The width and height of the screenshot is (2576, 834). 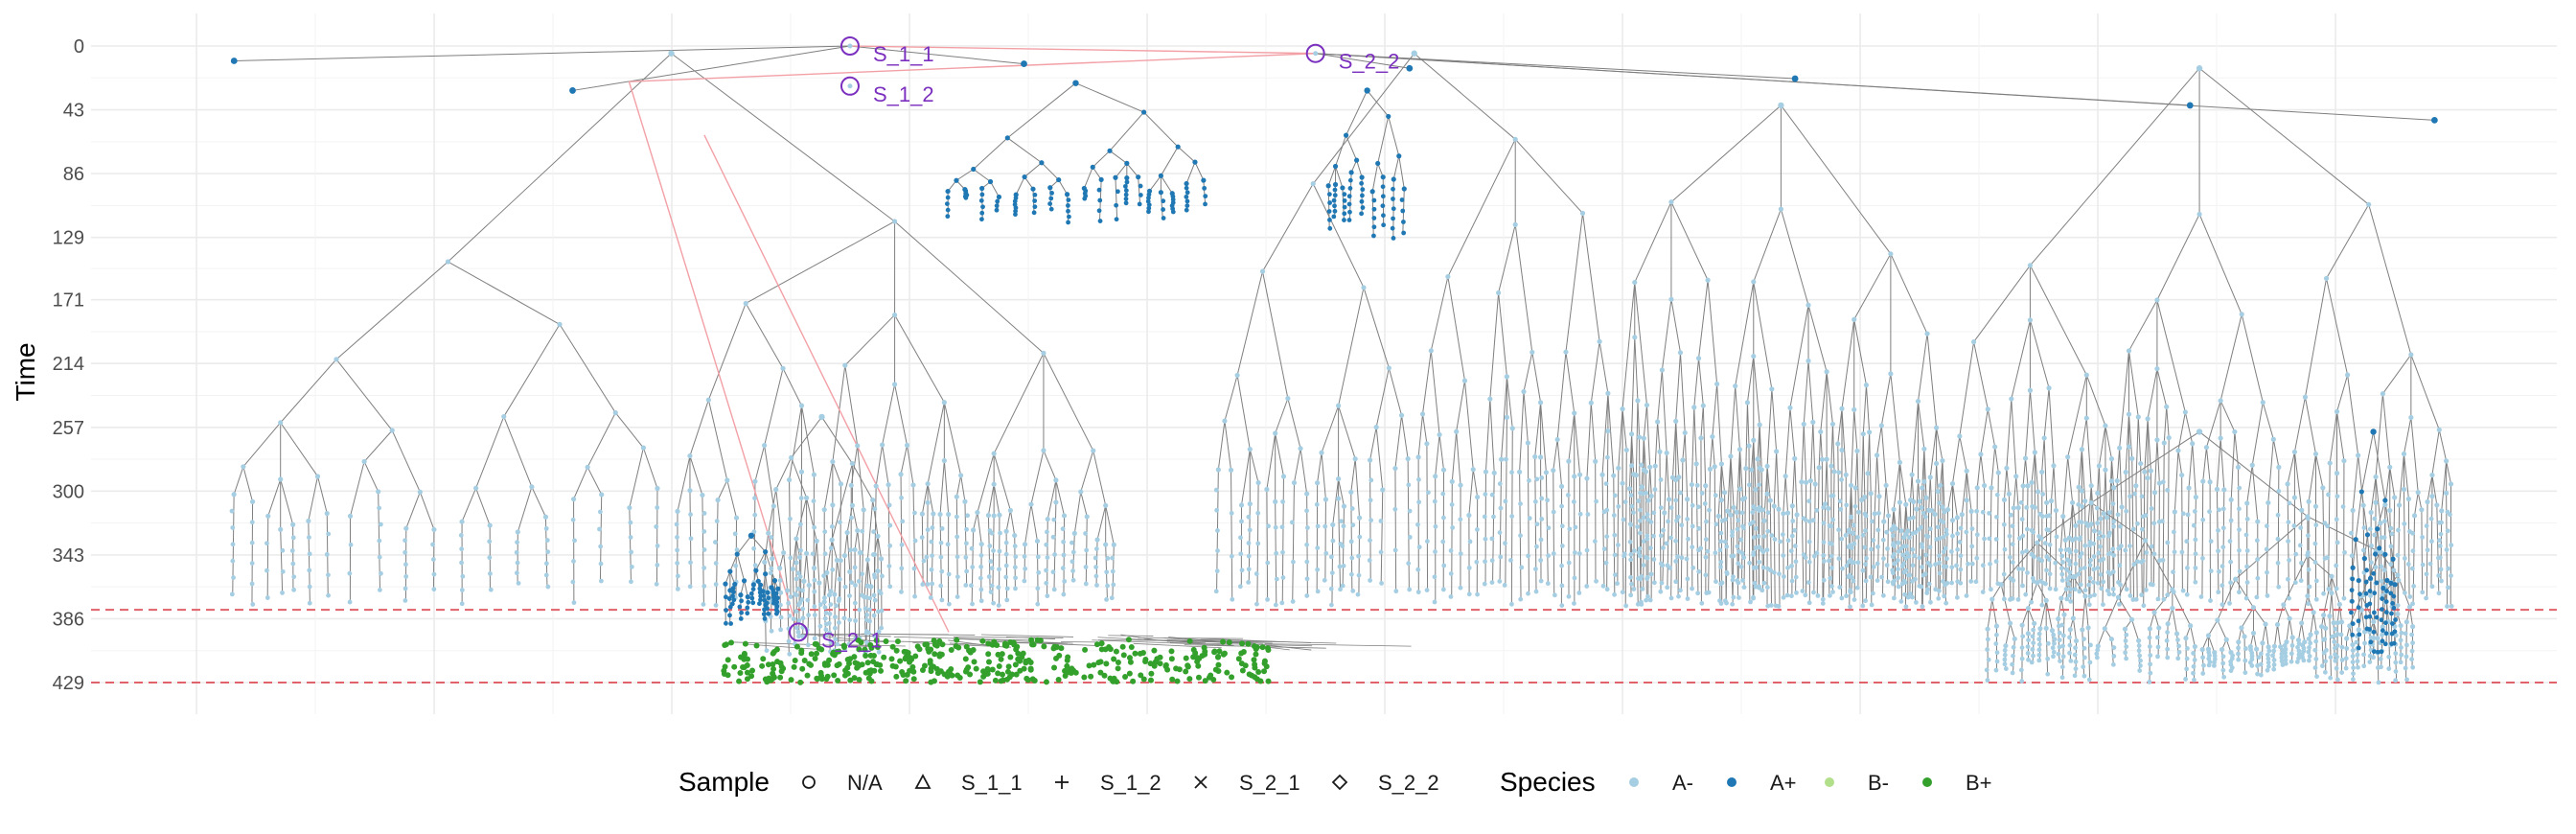 I want to click on legend-label-species: A-, so click(x=1682, y=783).